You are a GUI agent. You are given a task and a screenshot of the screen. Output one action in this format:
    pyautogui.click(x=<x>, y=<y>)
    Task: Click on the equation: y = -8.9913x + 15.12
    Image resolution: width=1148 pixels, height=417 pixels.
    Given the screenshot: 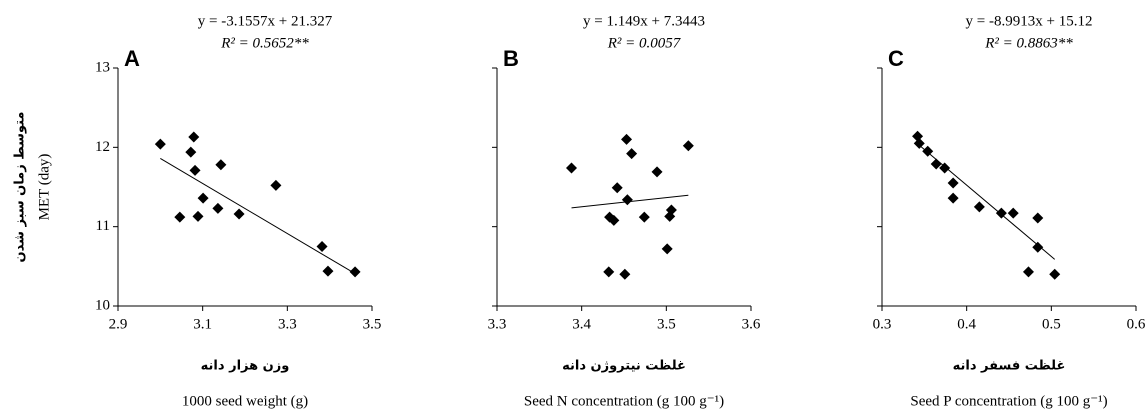 What is the action you would take?
    pyautogui.click(x=1029, y=21)
    